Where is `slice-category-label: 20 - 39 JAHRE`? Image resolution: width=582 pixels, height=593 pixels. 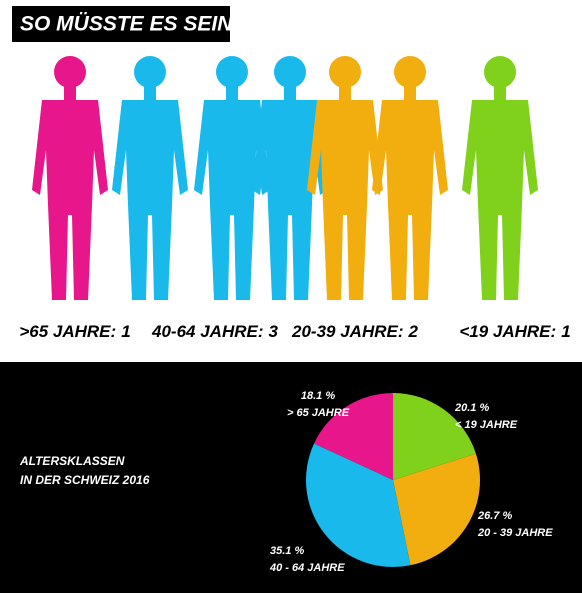
slice-category-label: 20 - 39 JAHRE is located at coordinates (515, 533).